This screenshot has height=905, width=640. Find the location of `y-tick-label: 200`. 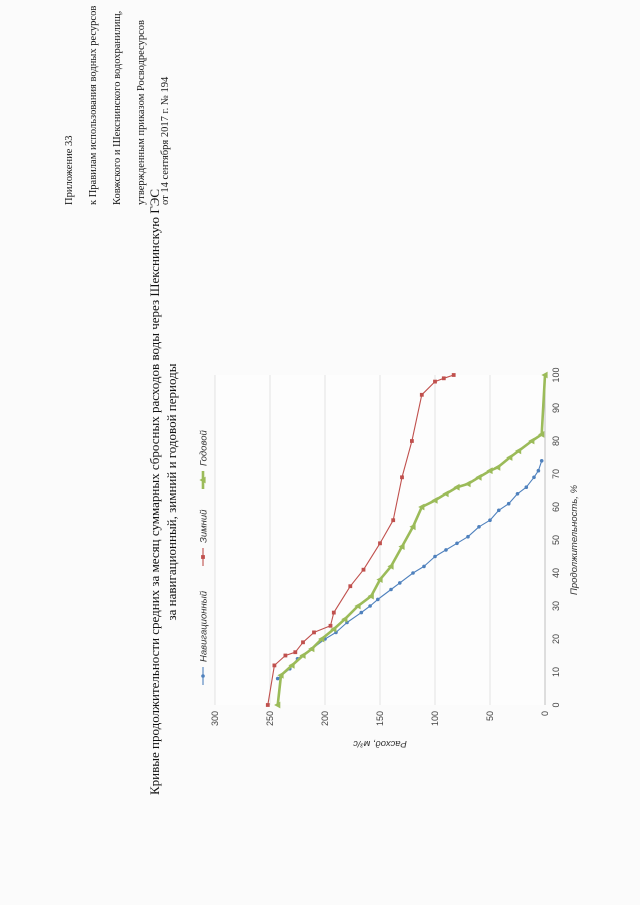

y-tick-label: 200 is located at coordinates (325, 718).